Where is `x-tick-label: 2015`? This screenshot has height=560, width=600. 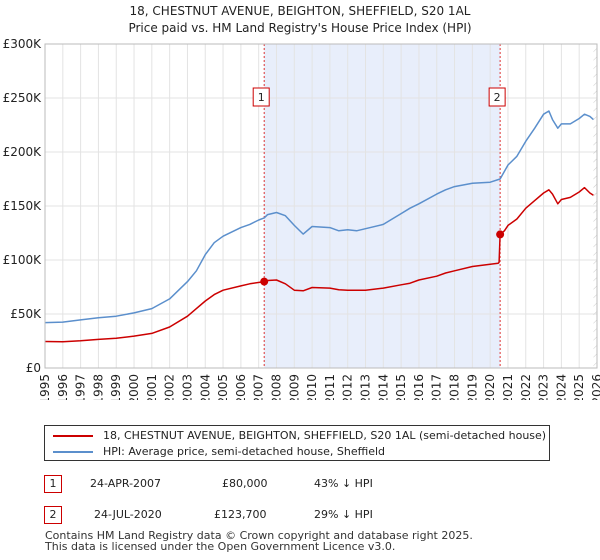 x-tick-label: 2015 is located at coordinates (401, 387).